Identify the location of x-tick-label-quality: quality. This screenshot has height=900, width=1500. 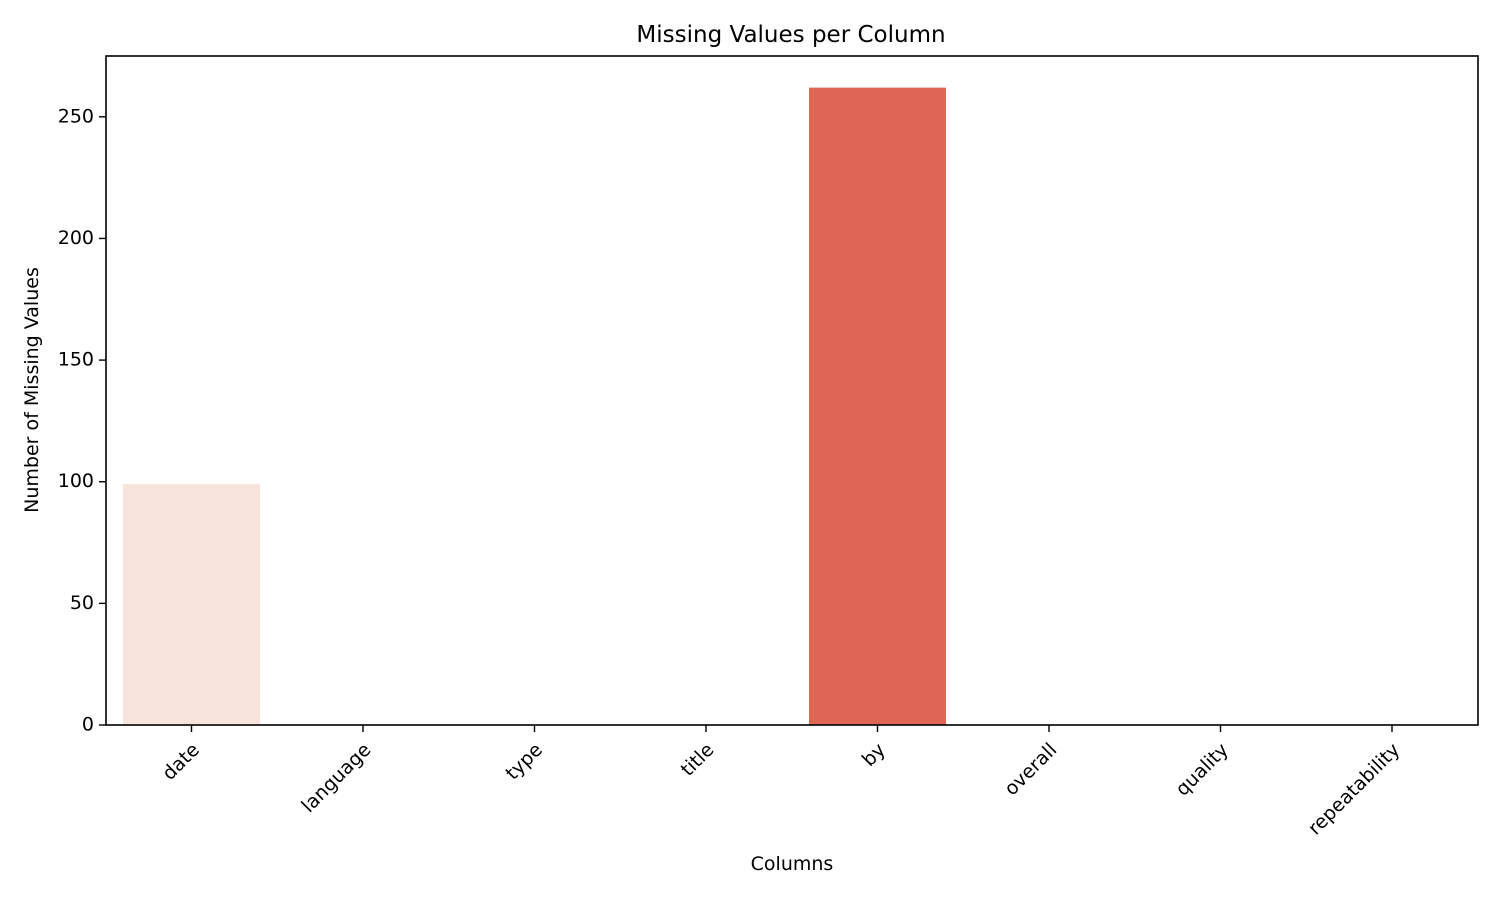
(1202, 770).